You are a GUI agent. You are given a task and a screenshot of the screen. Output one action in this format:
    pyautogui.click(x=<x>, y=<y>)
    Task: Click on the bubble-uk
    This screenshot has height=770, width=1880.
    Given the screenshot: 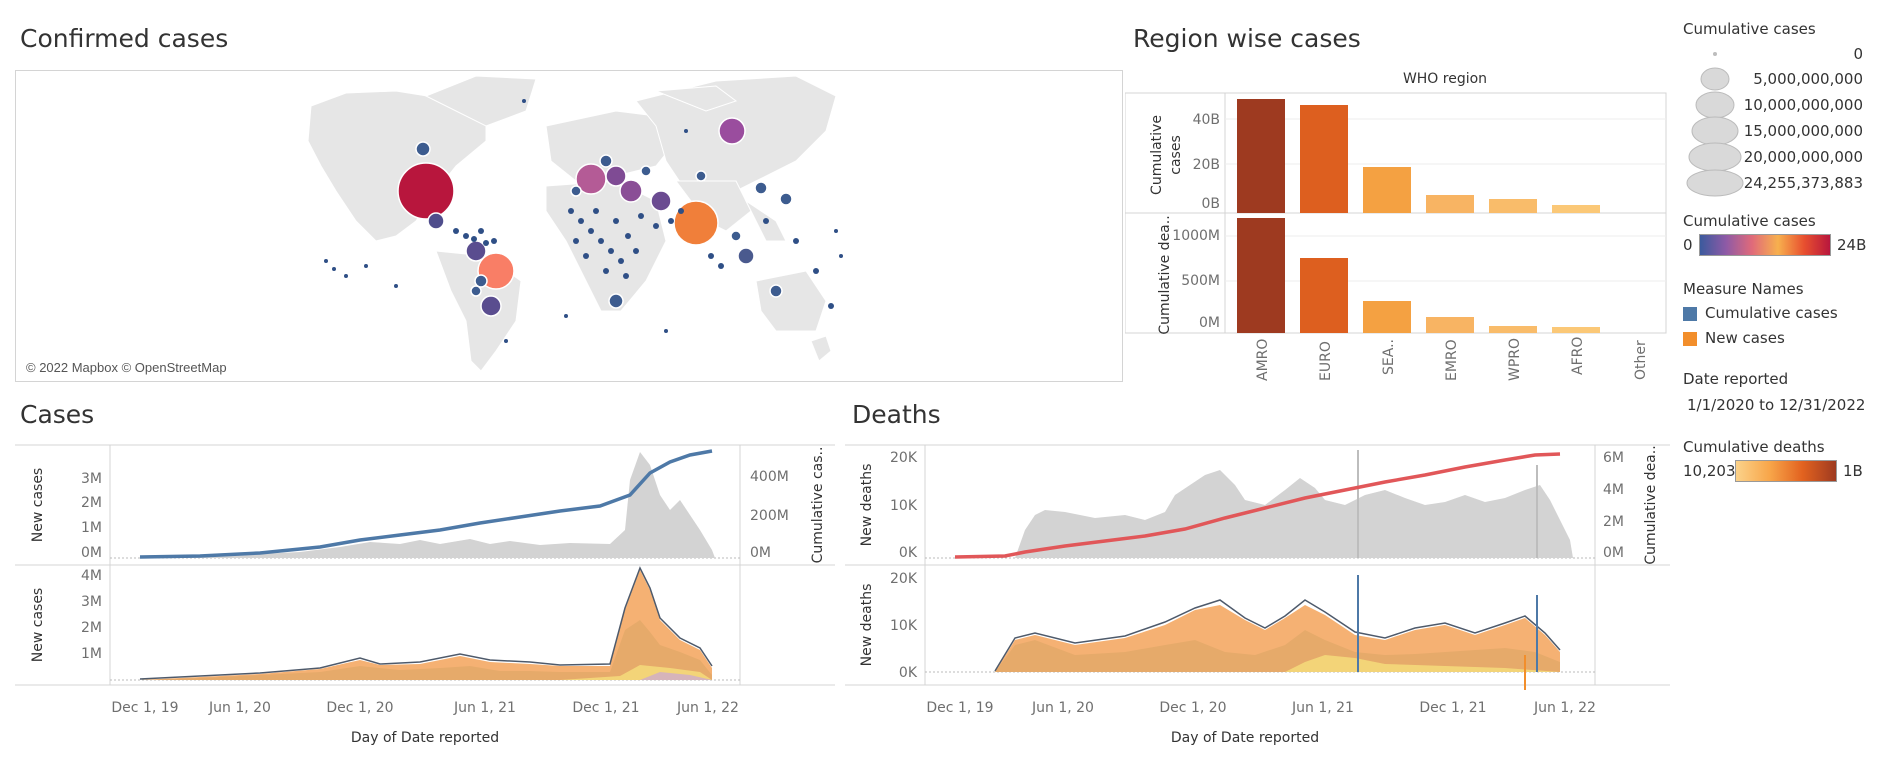 What is the action you would take?
    pyautogui.click(x=616, y=176)
    